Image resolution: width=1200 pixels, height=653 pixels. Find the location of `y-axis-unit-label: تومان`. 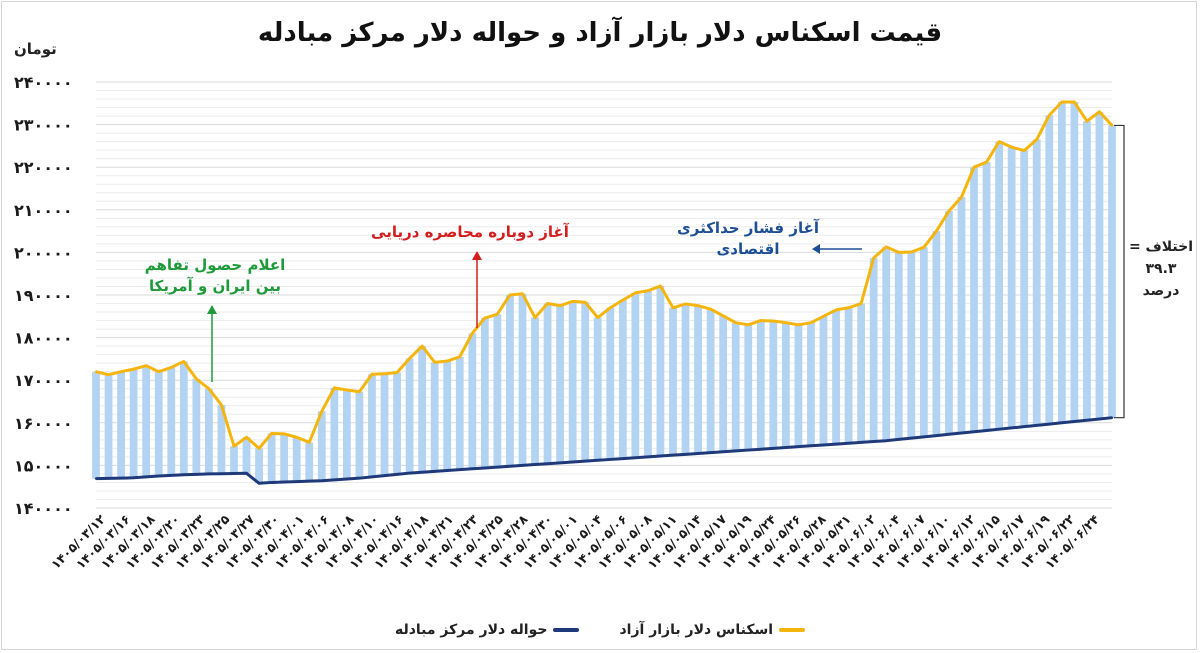

y-axis-unit-label: تومان is located at coordinates (35, 49).